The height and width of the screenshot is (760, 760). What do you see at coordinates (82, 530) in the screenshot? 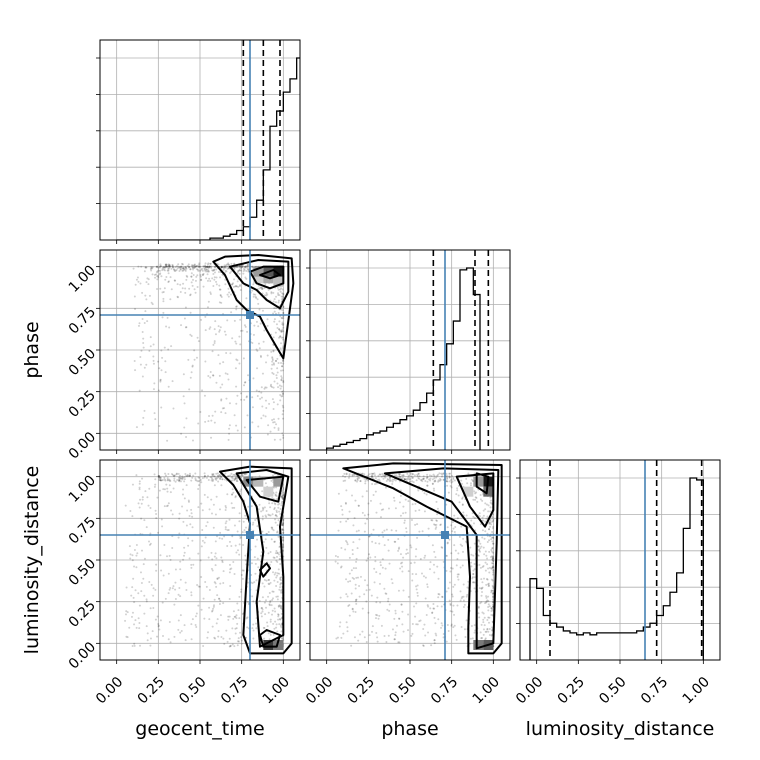
I see `y-tick-label: 0.75` at bounding box center [82, 530].